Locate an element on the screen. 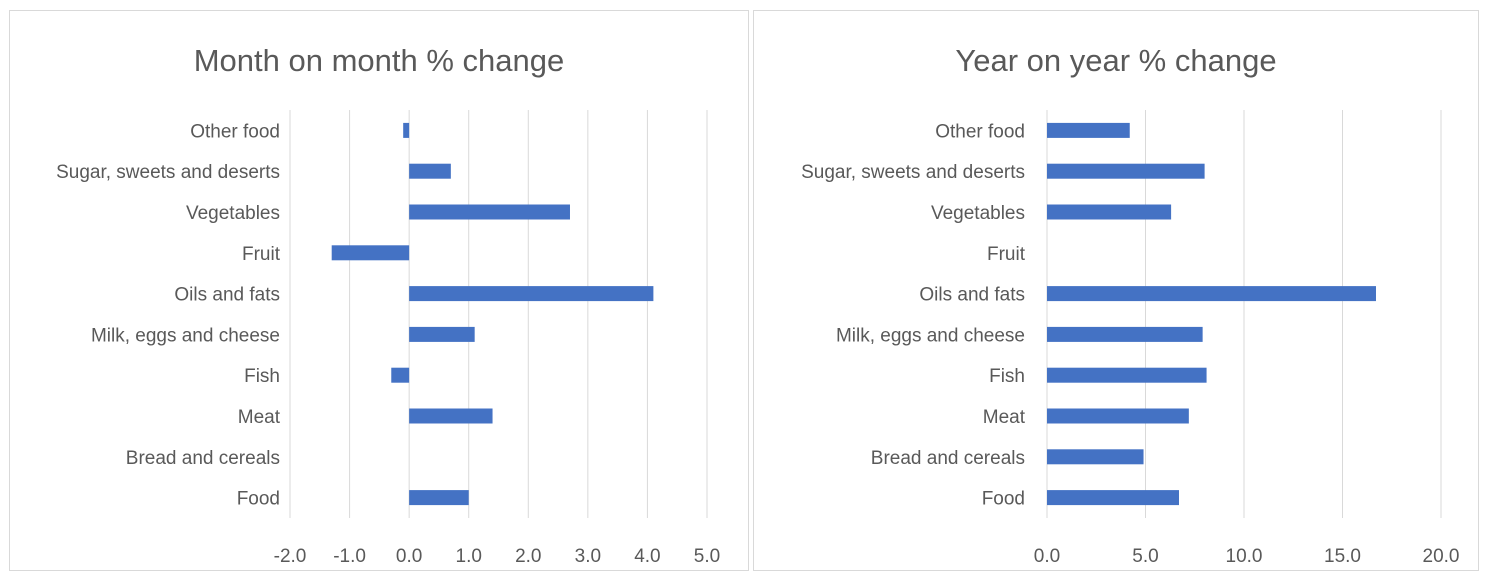  chart-title: Month on month % change is located at coordinates (379, 60).